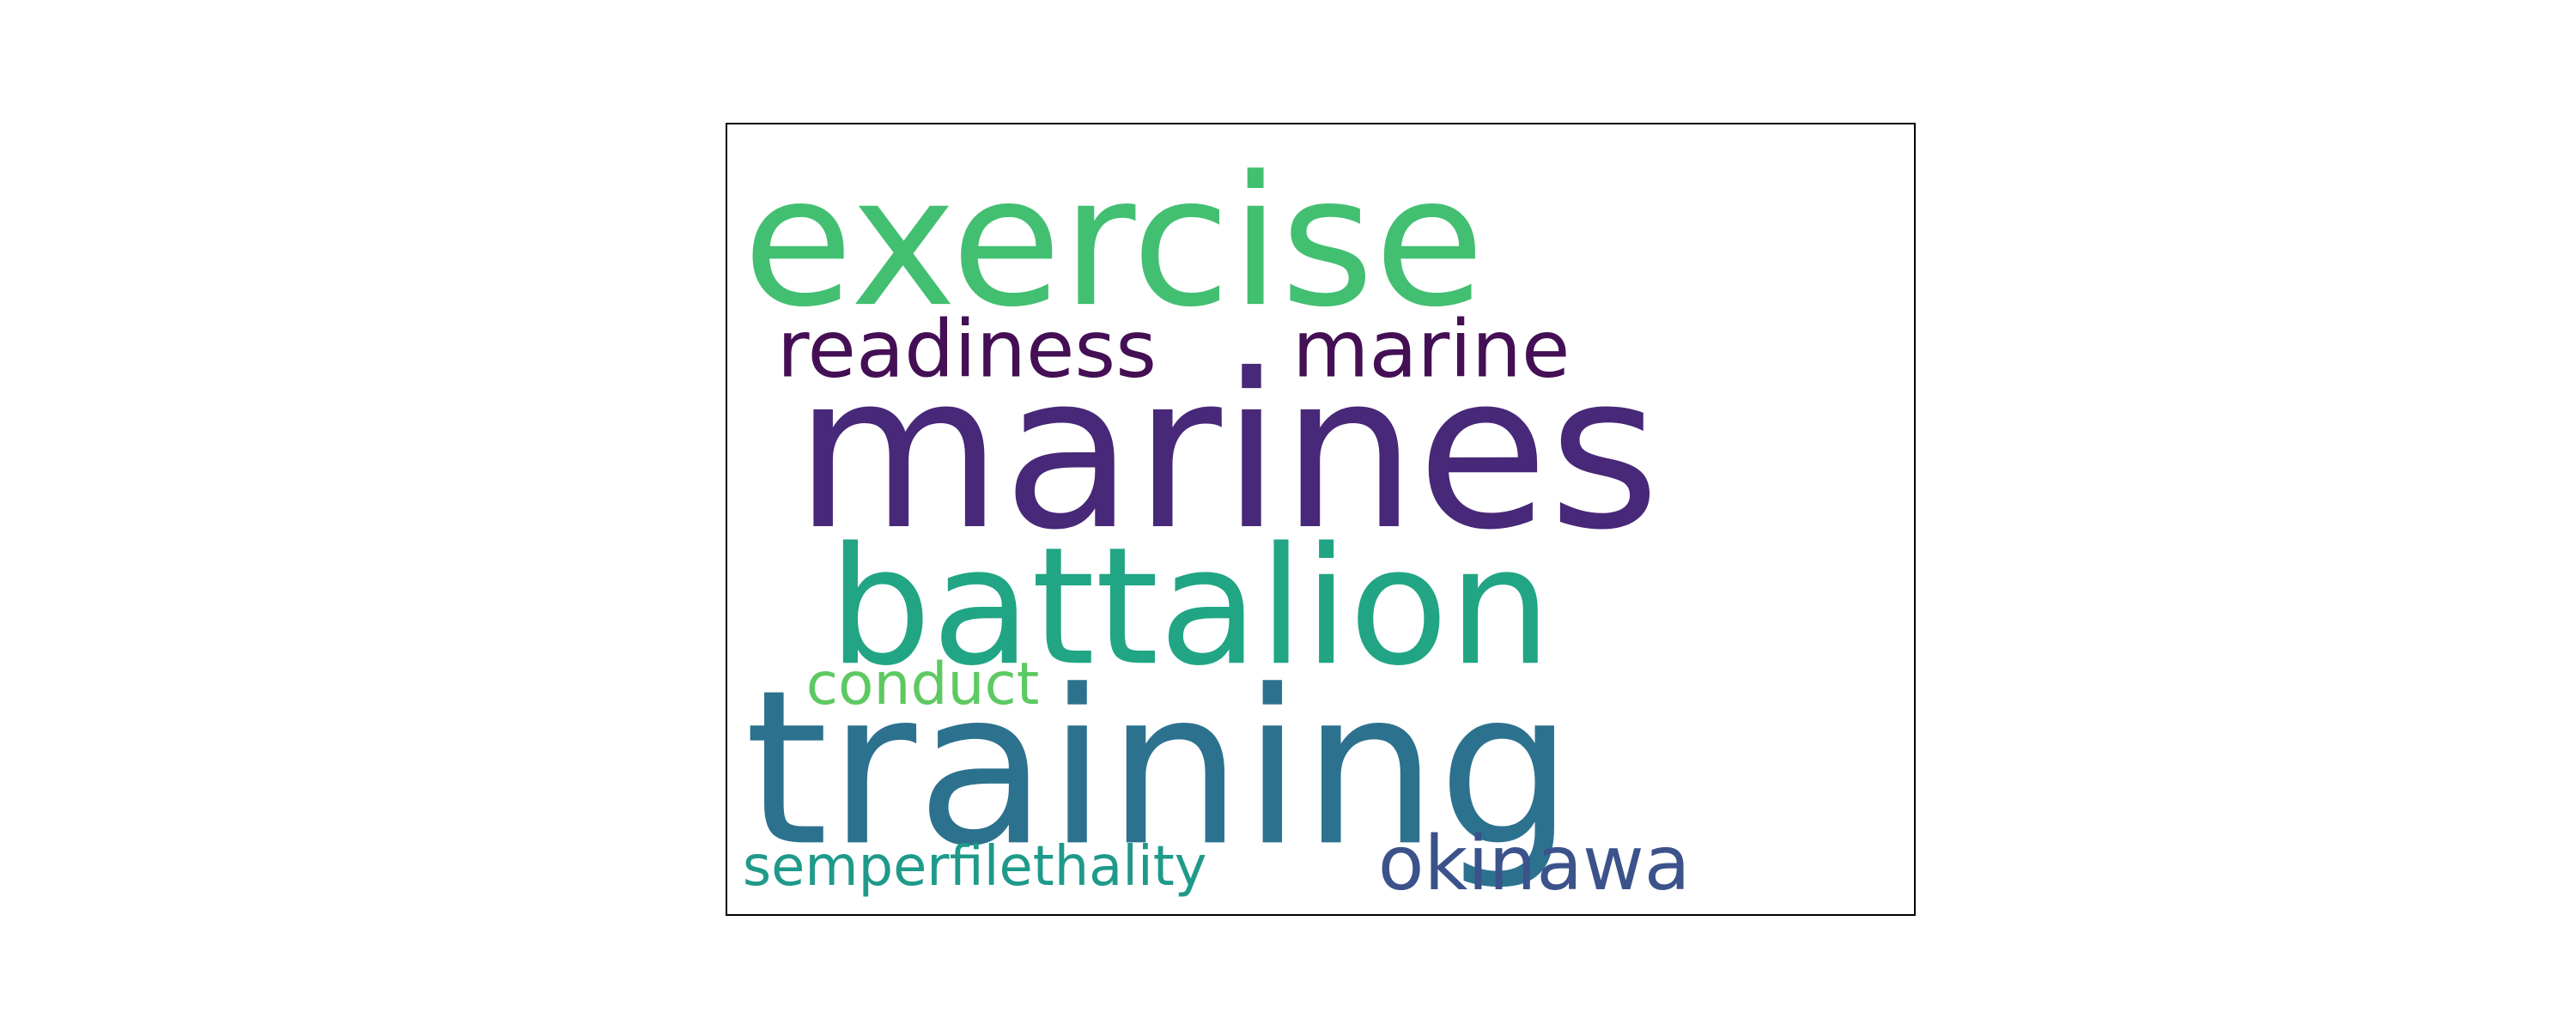 The height and width of the screenshot is (1030, 2576). What do you see at coordinates (1114, 242) in the screenshot?
I see `word-exercise: exercise` at bounding box center [1114, 242].